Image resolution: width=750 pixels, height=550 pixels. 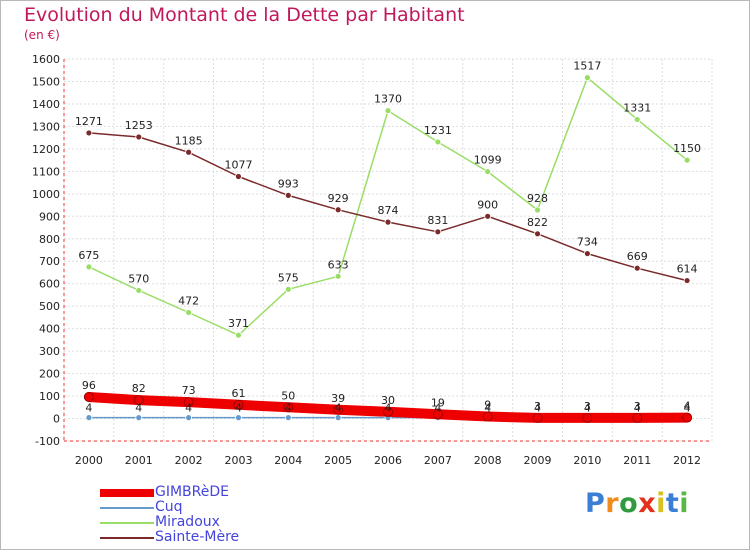 What do you see at coordinates (189, 140) in the screenshot?
I see `data-label: 1185` at bounding box center [189, 140].